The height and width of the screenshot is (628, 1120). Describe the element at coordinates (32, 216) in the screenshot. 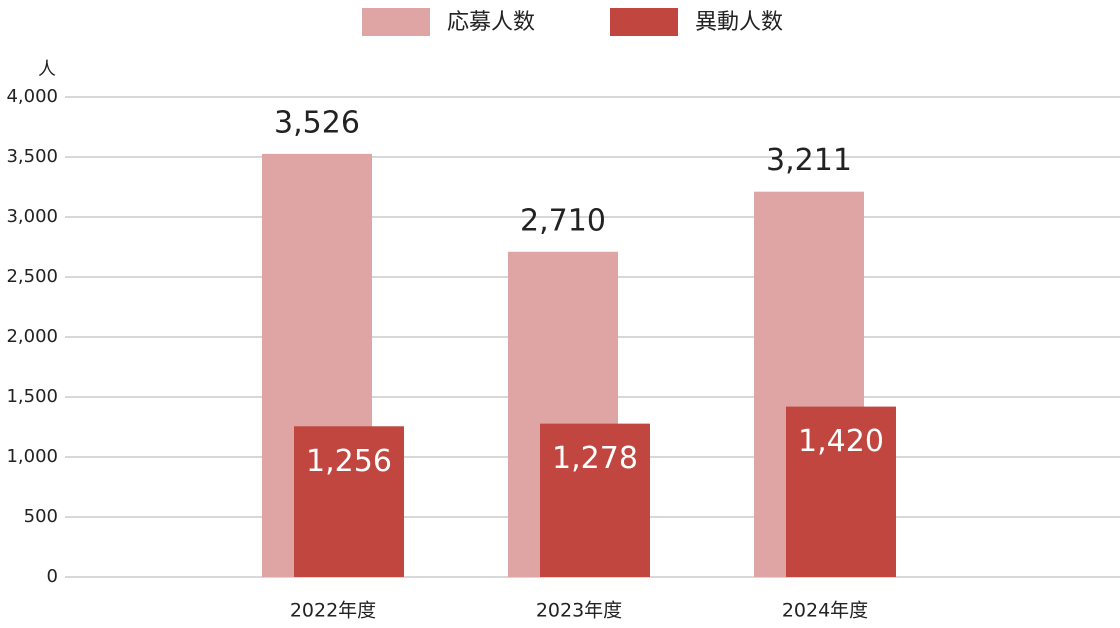

I see `y-tick-label: 3,000` at that location.